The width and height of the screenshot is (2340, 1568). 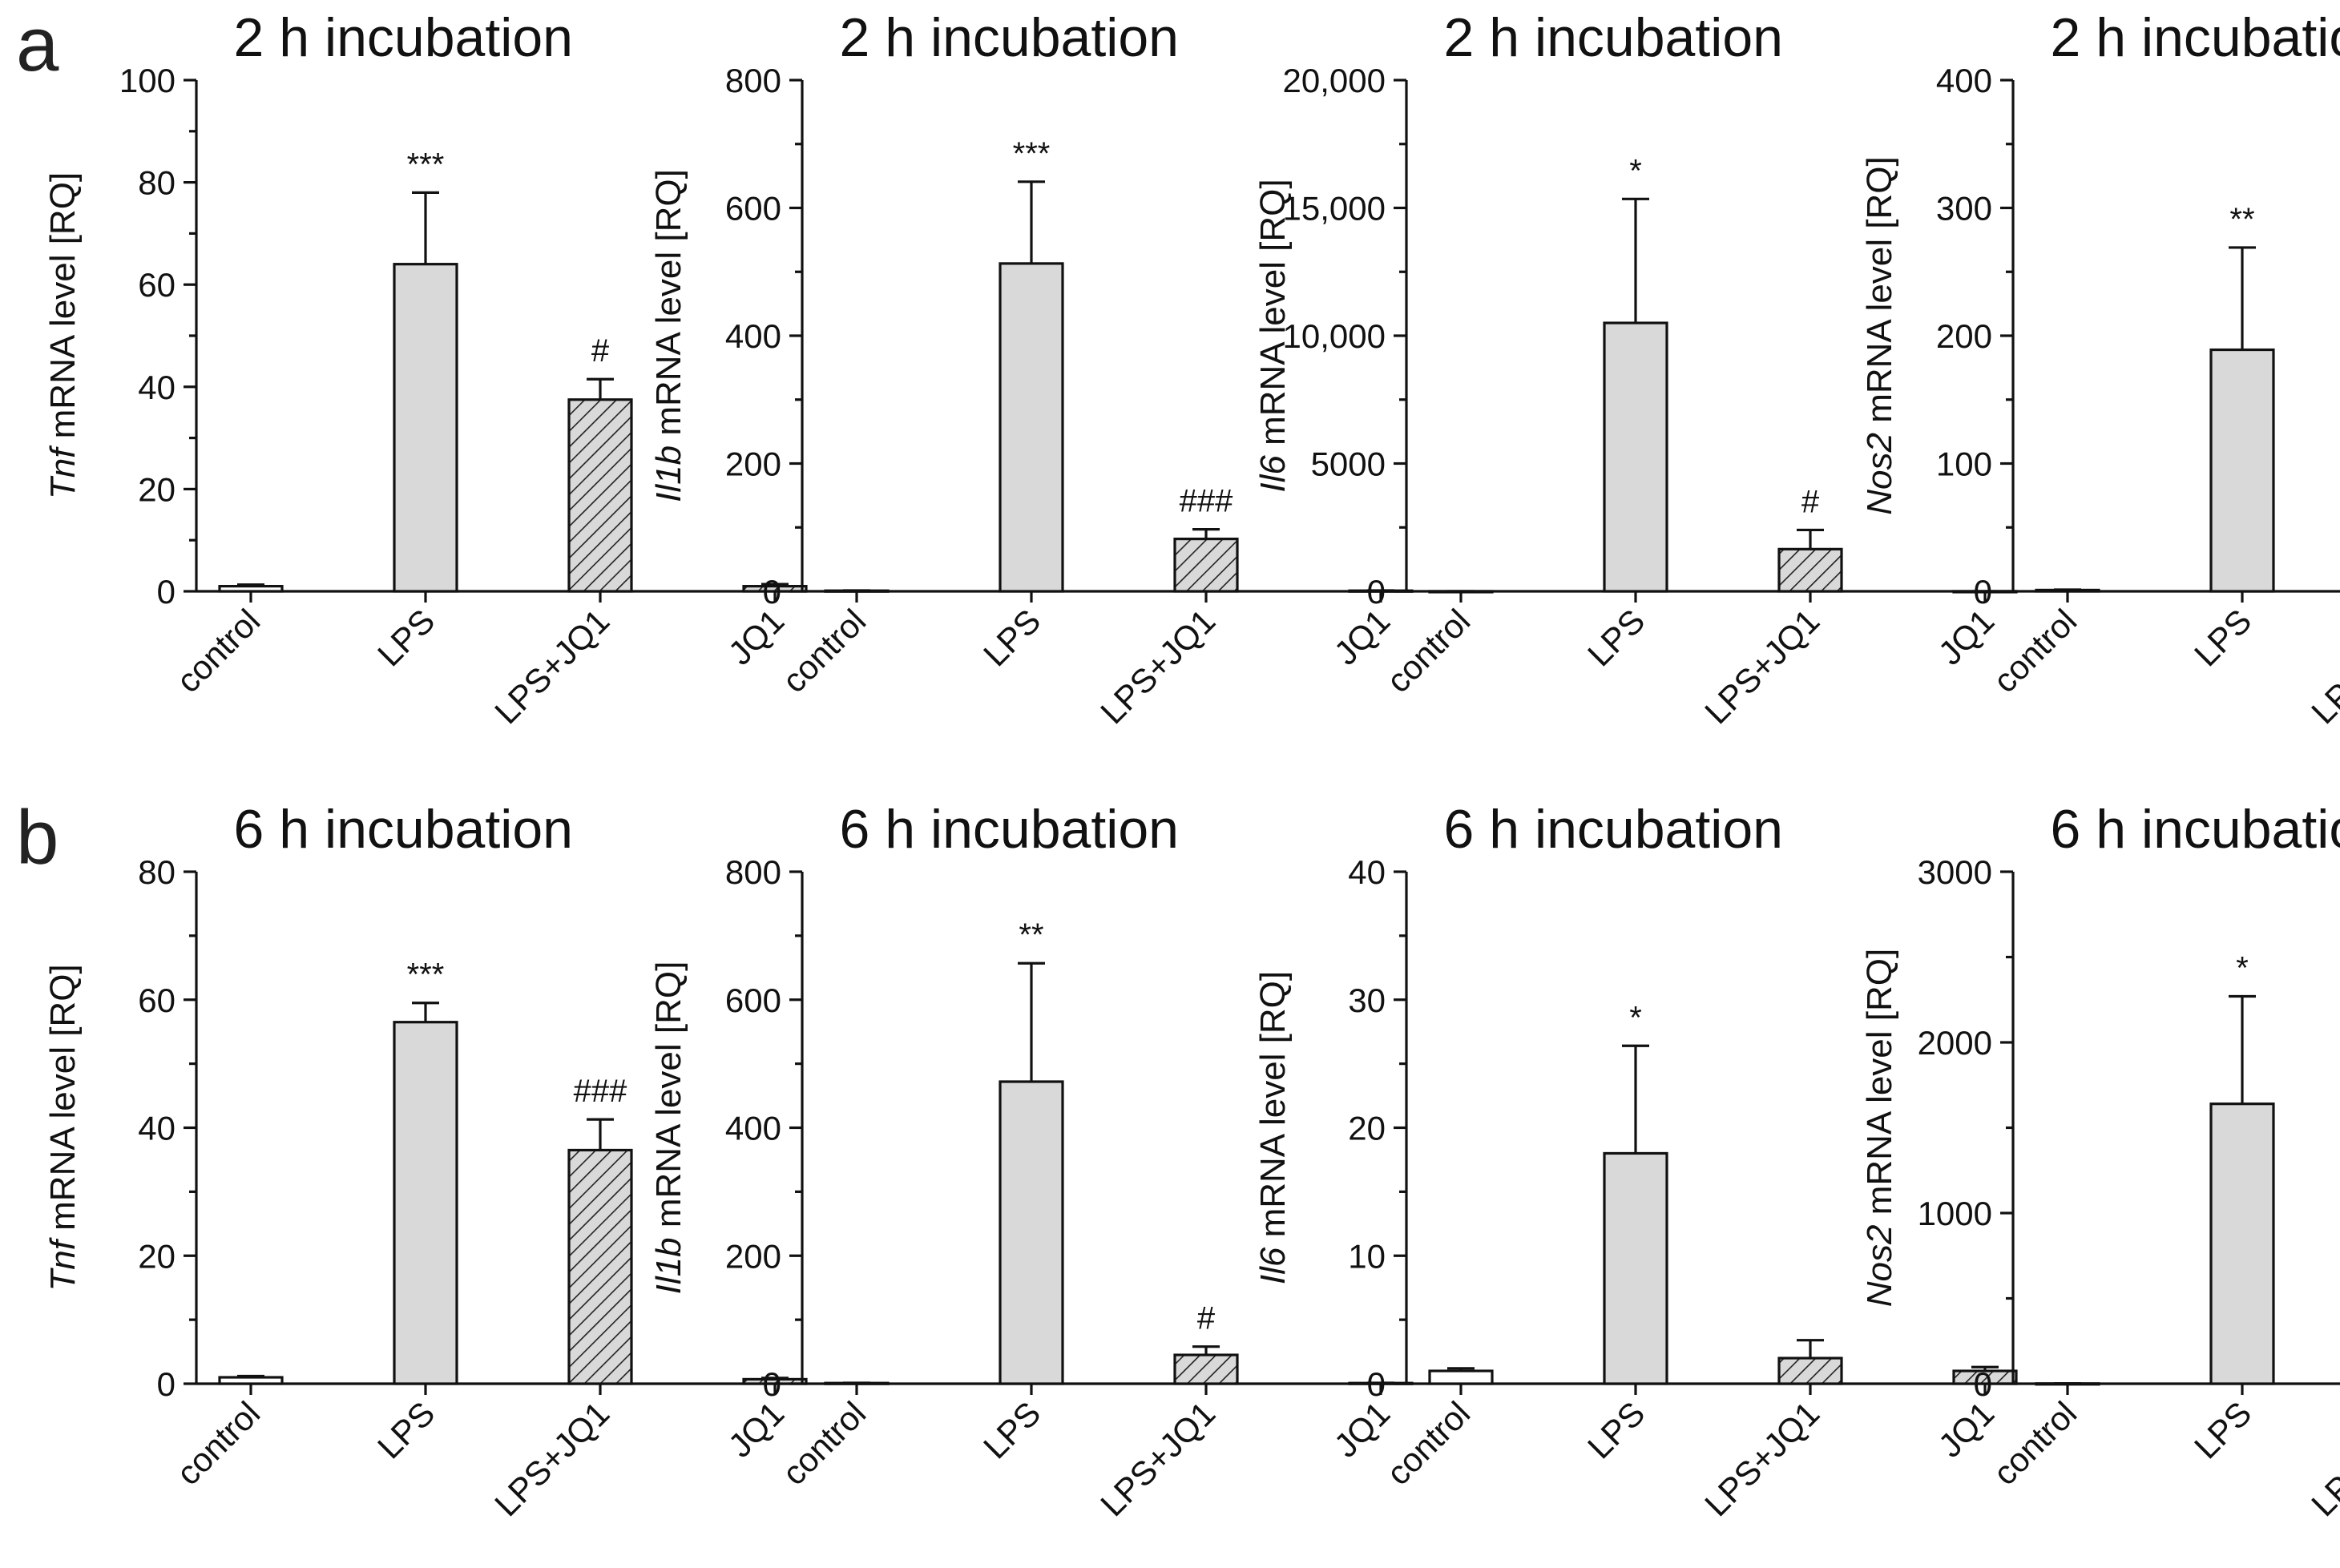 What do you see at coordinates (1334, 209) in the screenshot?
I see `y-tick-label: 15,000` at bounding box center [1334, 209].